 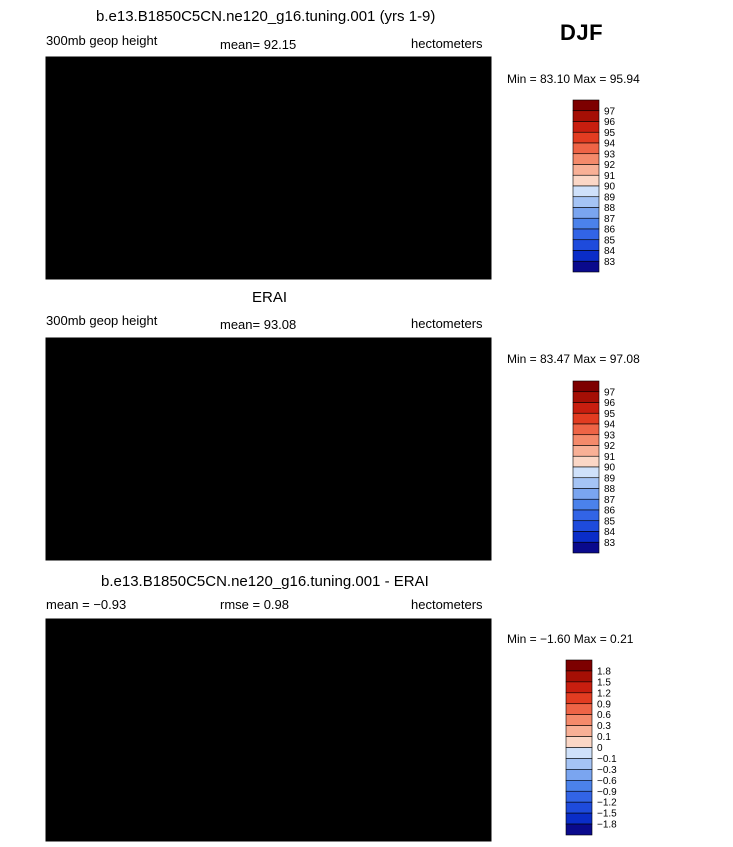 What do you see at coordinates (607, 759) in the screenshot?
I see `colorbar-label: −0.1` at bounding box center [607, 759].